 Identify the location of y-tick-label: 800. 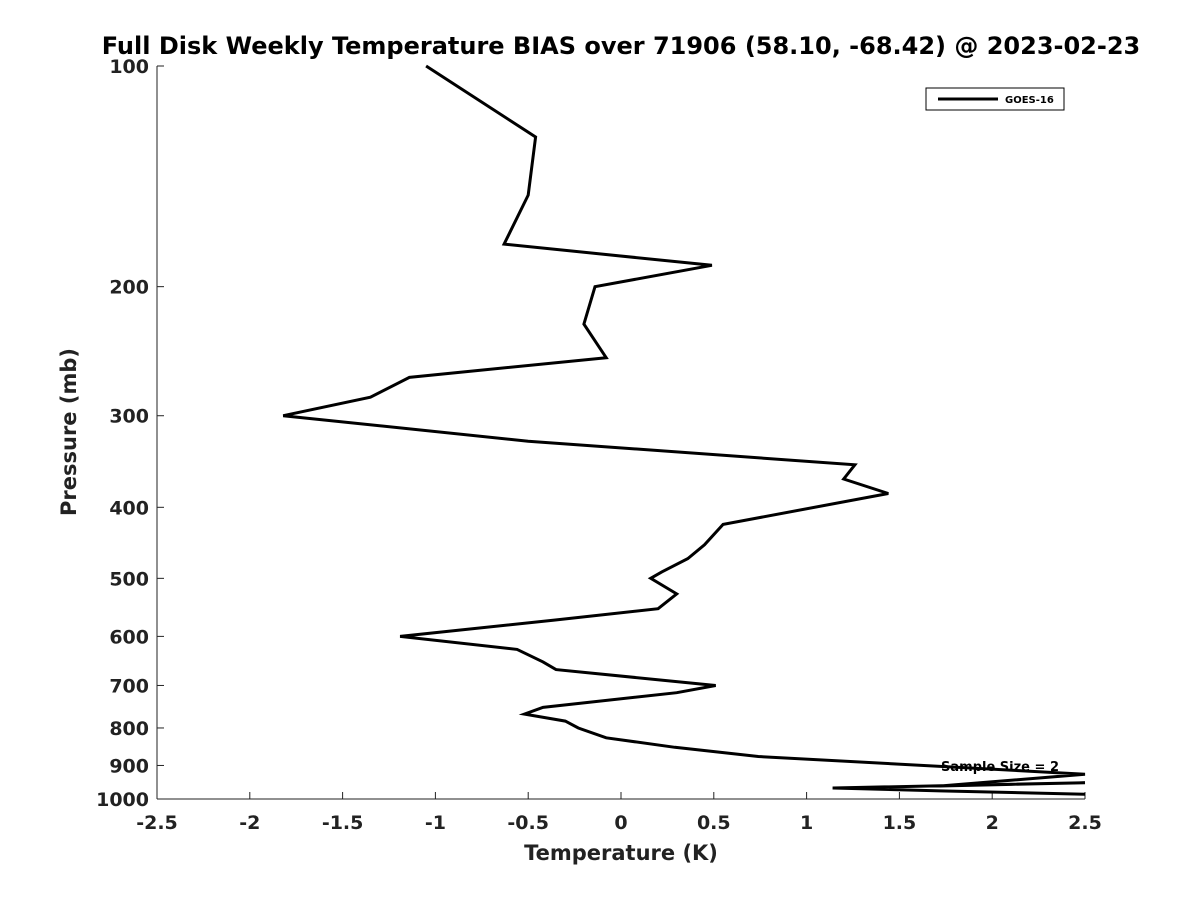
(129, 729).